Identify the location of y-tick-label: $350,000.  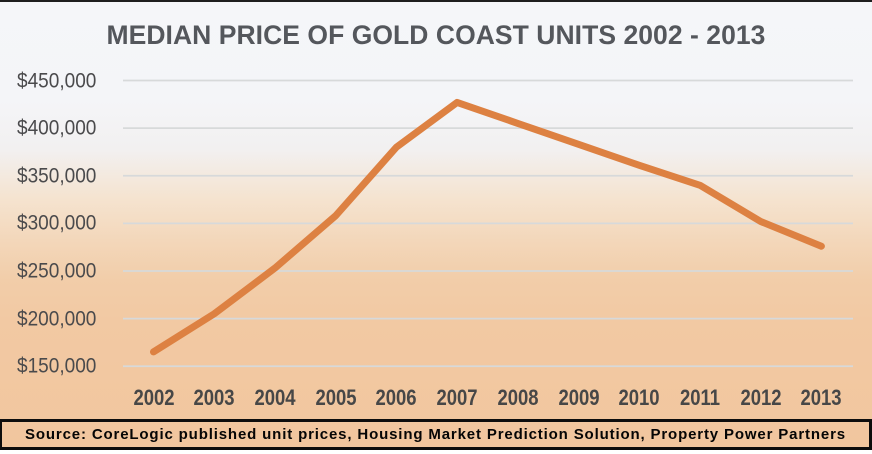
(57, 175).